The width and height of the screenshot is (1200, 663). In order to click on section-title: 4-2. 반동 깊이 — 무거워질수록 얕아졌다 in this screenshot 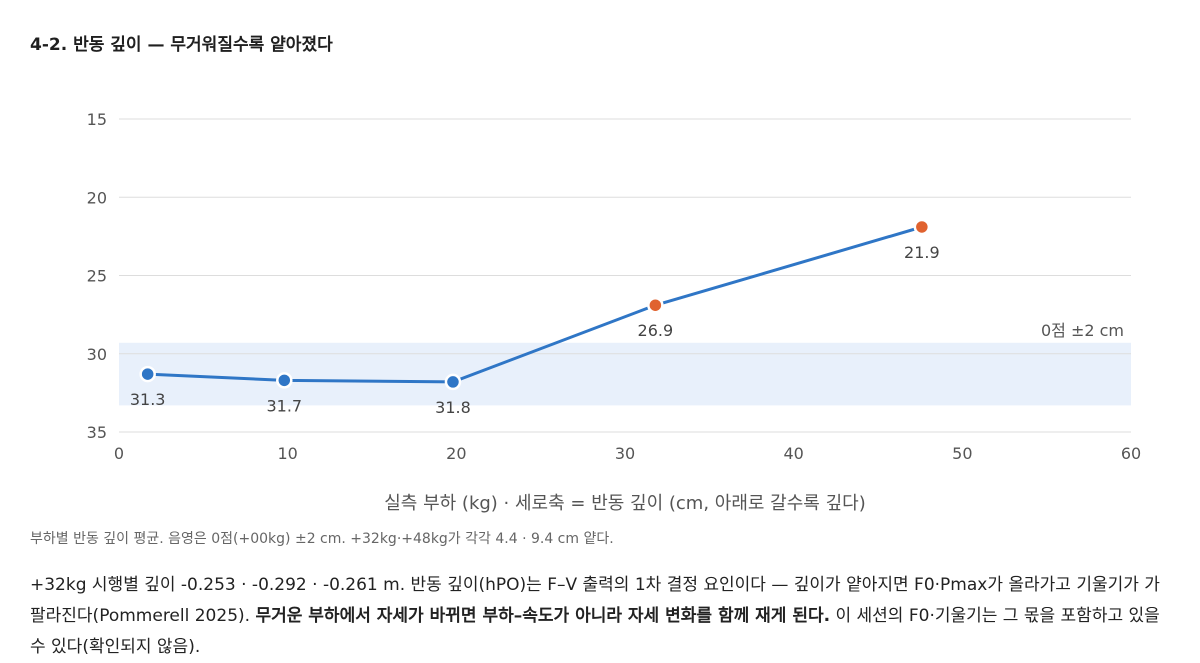, I will do `click(181, 45)`.